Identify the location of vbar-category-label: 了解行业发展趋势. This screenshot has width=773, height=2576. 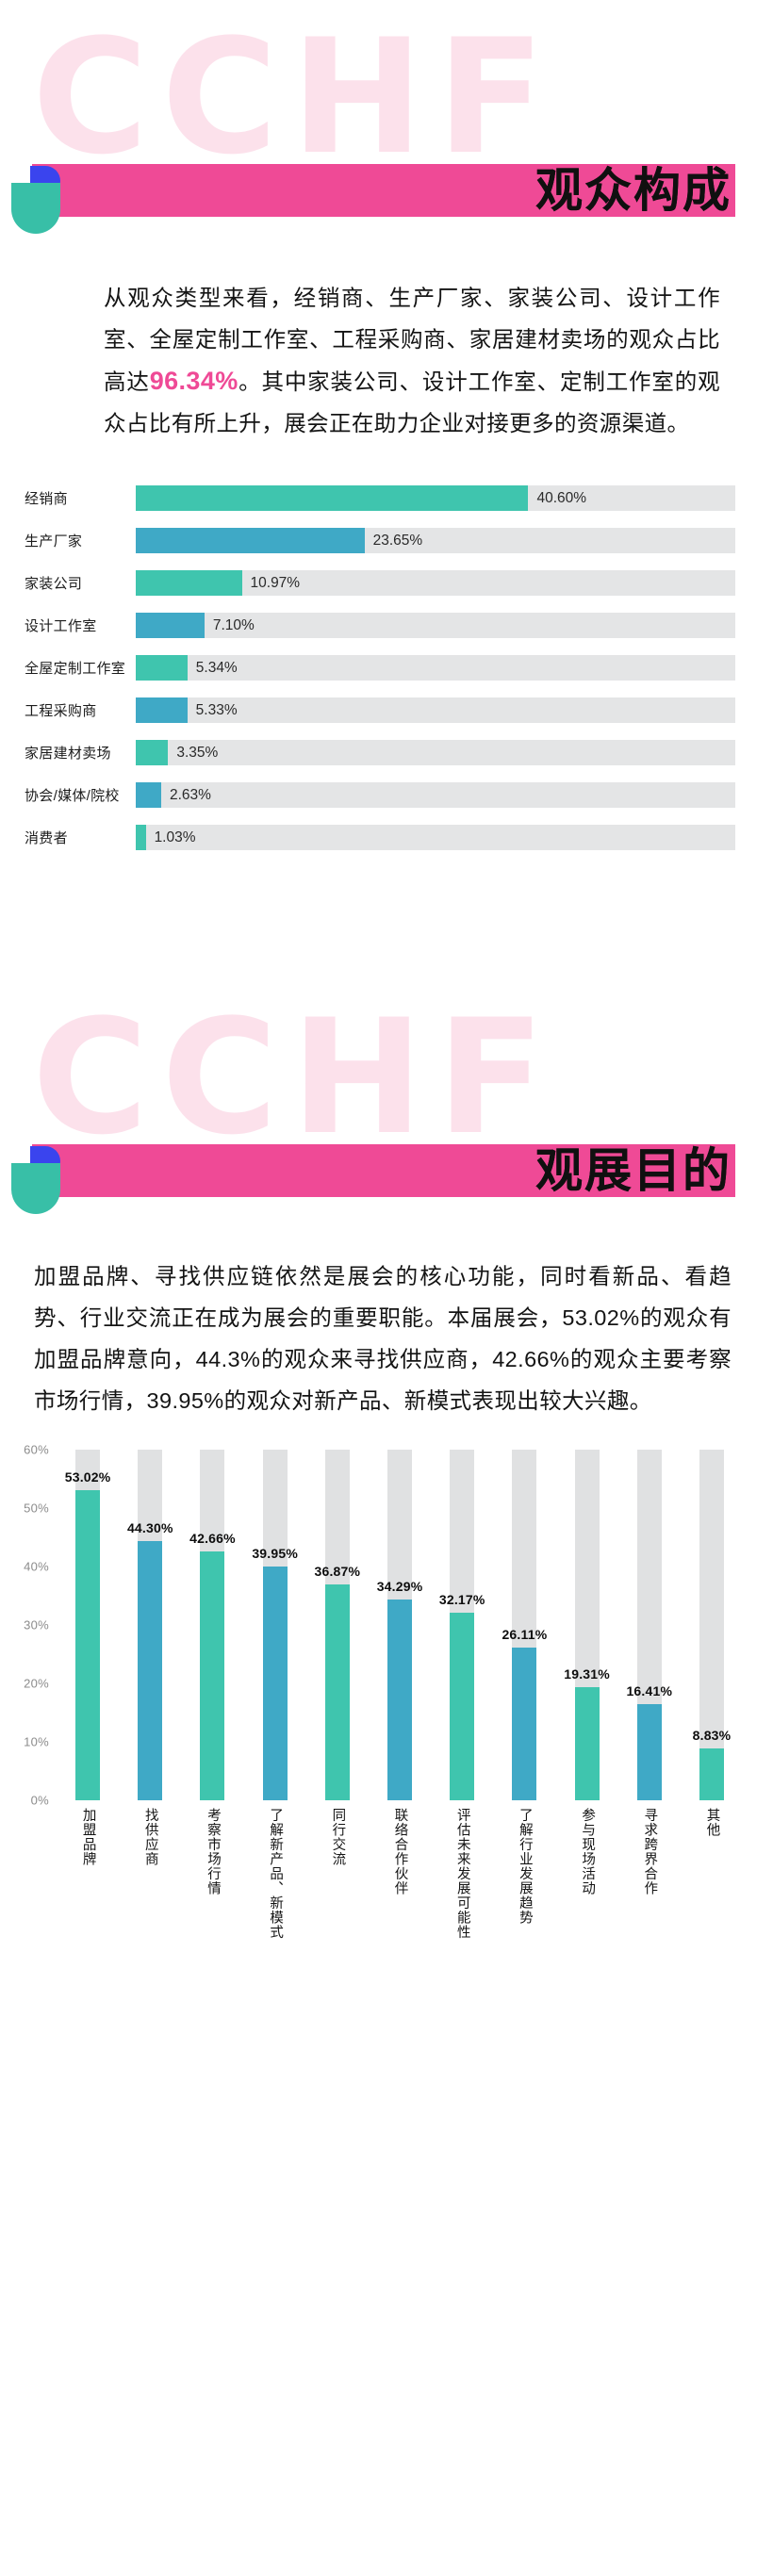
(524, 1874).